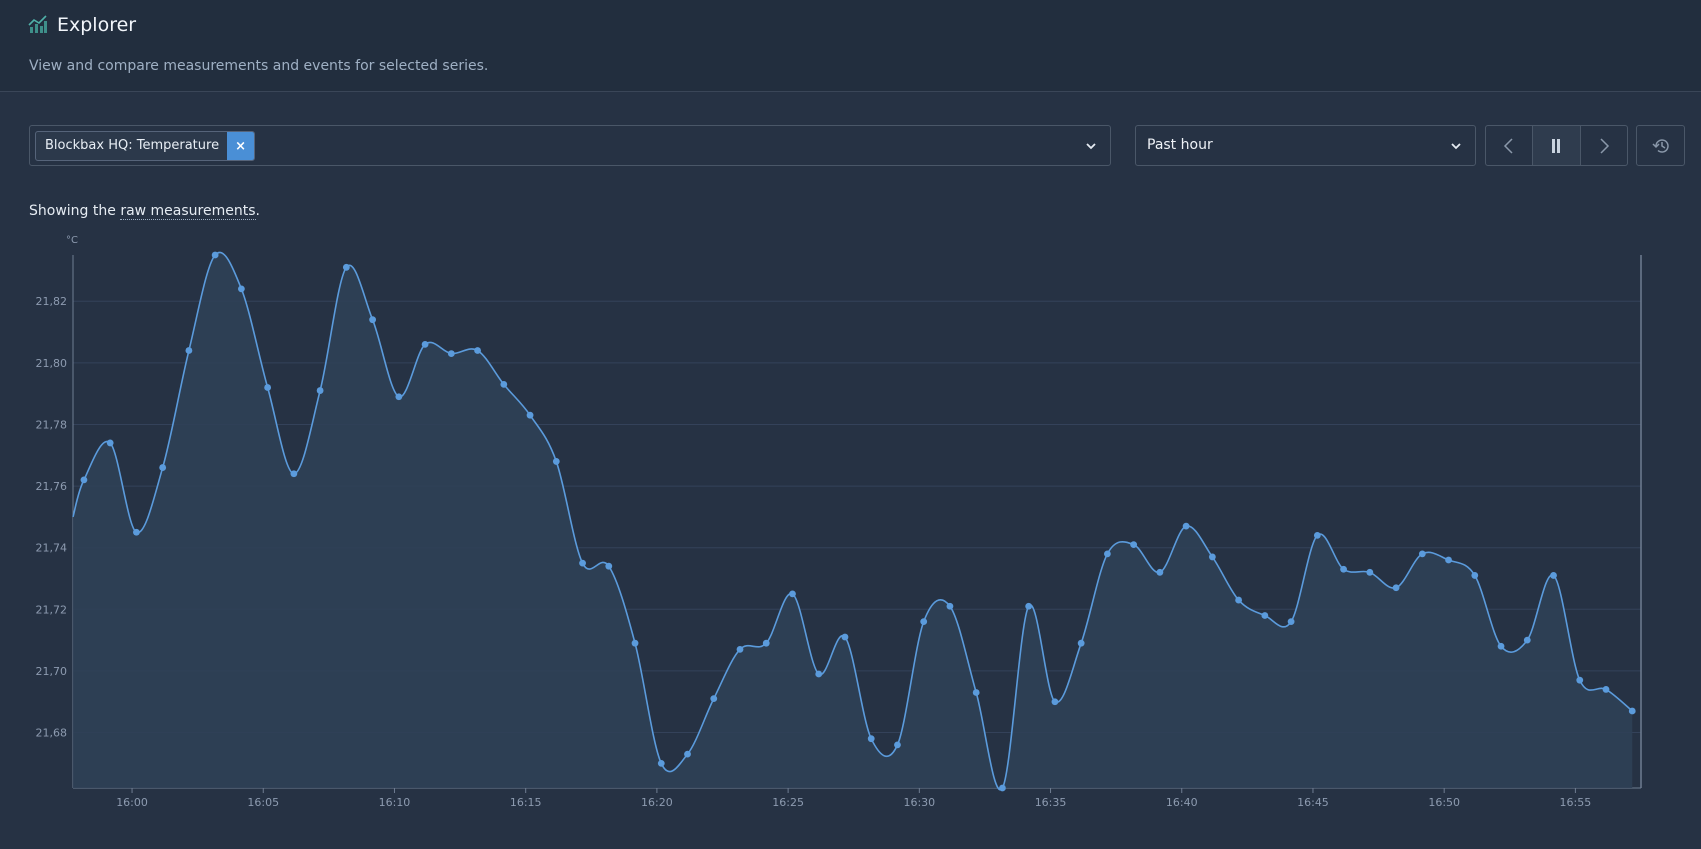 This screenshot has width=1701, height=849. Describe the element at coordinates (52, 363) in the screenshot. I see `y-tick-label: 21,80` at that location.